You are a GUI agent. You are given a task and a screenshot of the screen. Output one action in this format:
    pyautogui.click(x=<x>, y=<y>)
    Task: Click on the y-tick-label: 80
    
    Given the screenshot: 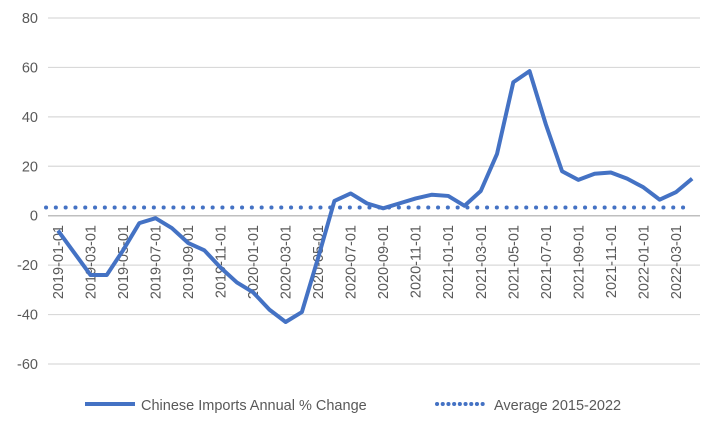 What is the action you would take?
    pyautogui.click(x=30, y=19)
    